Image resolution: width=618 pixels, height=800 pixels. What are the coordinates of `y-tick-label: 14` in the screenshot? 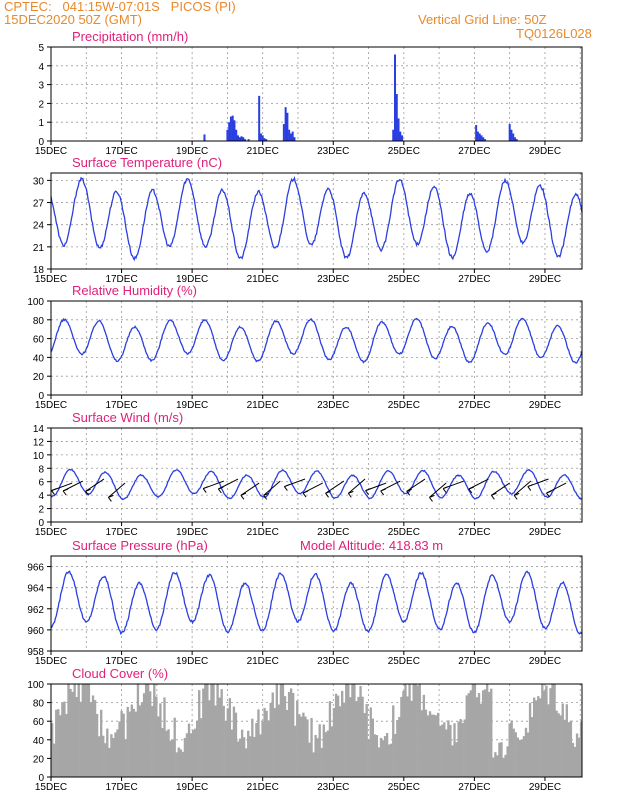 It's located at (39, 429).